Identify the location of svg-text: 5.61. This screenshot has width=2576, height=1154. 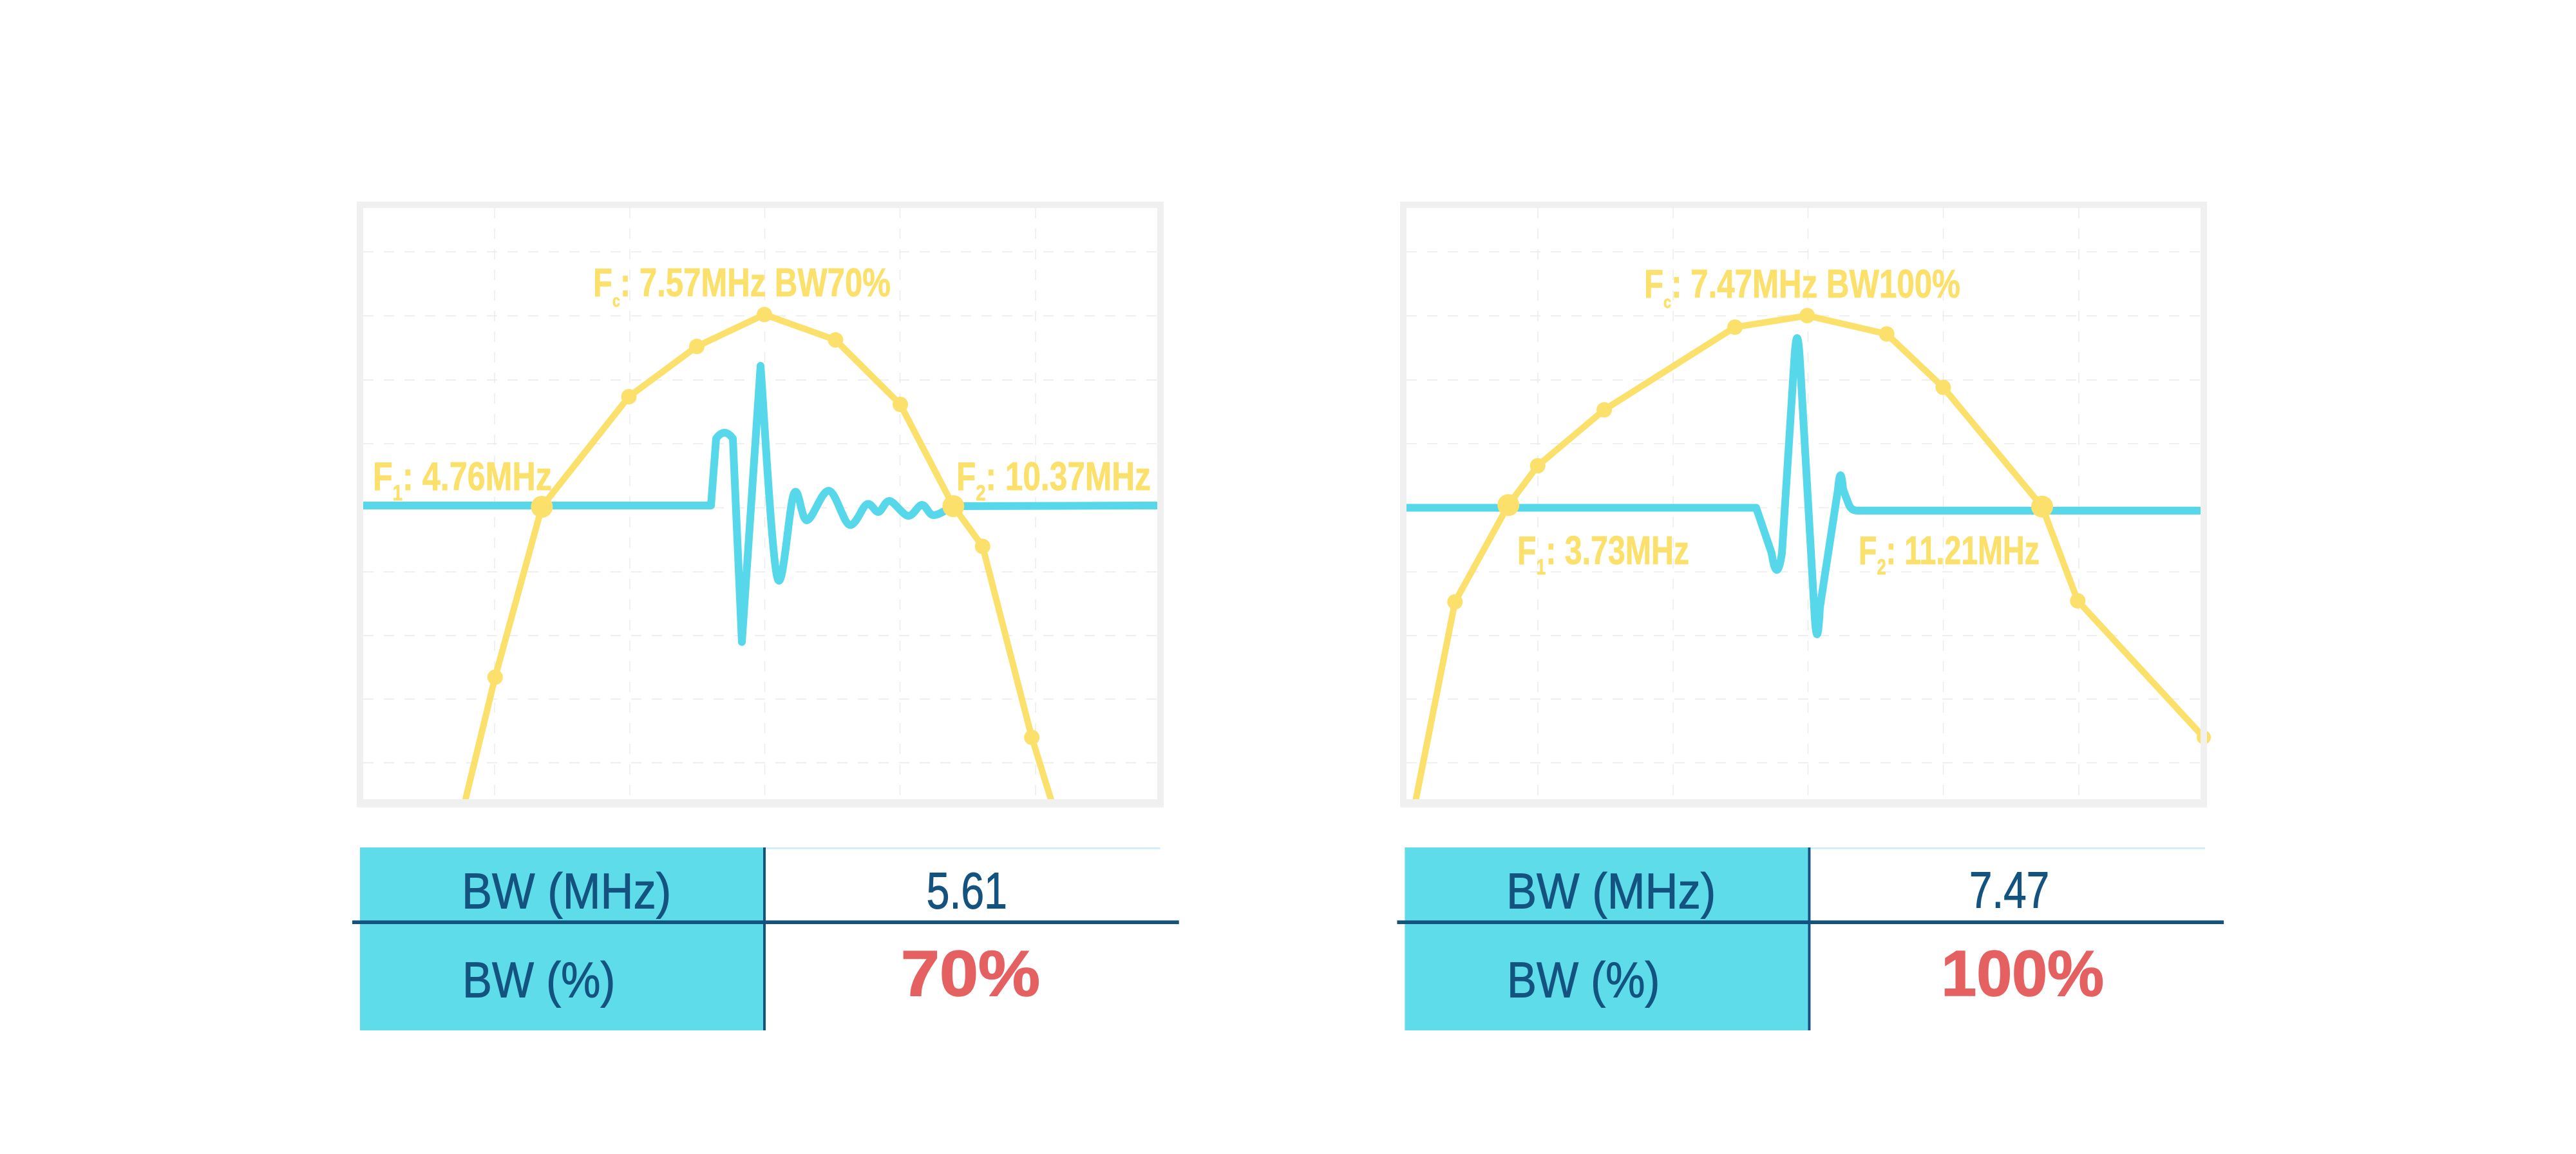
(967, 891).